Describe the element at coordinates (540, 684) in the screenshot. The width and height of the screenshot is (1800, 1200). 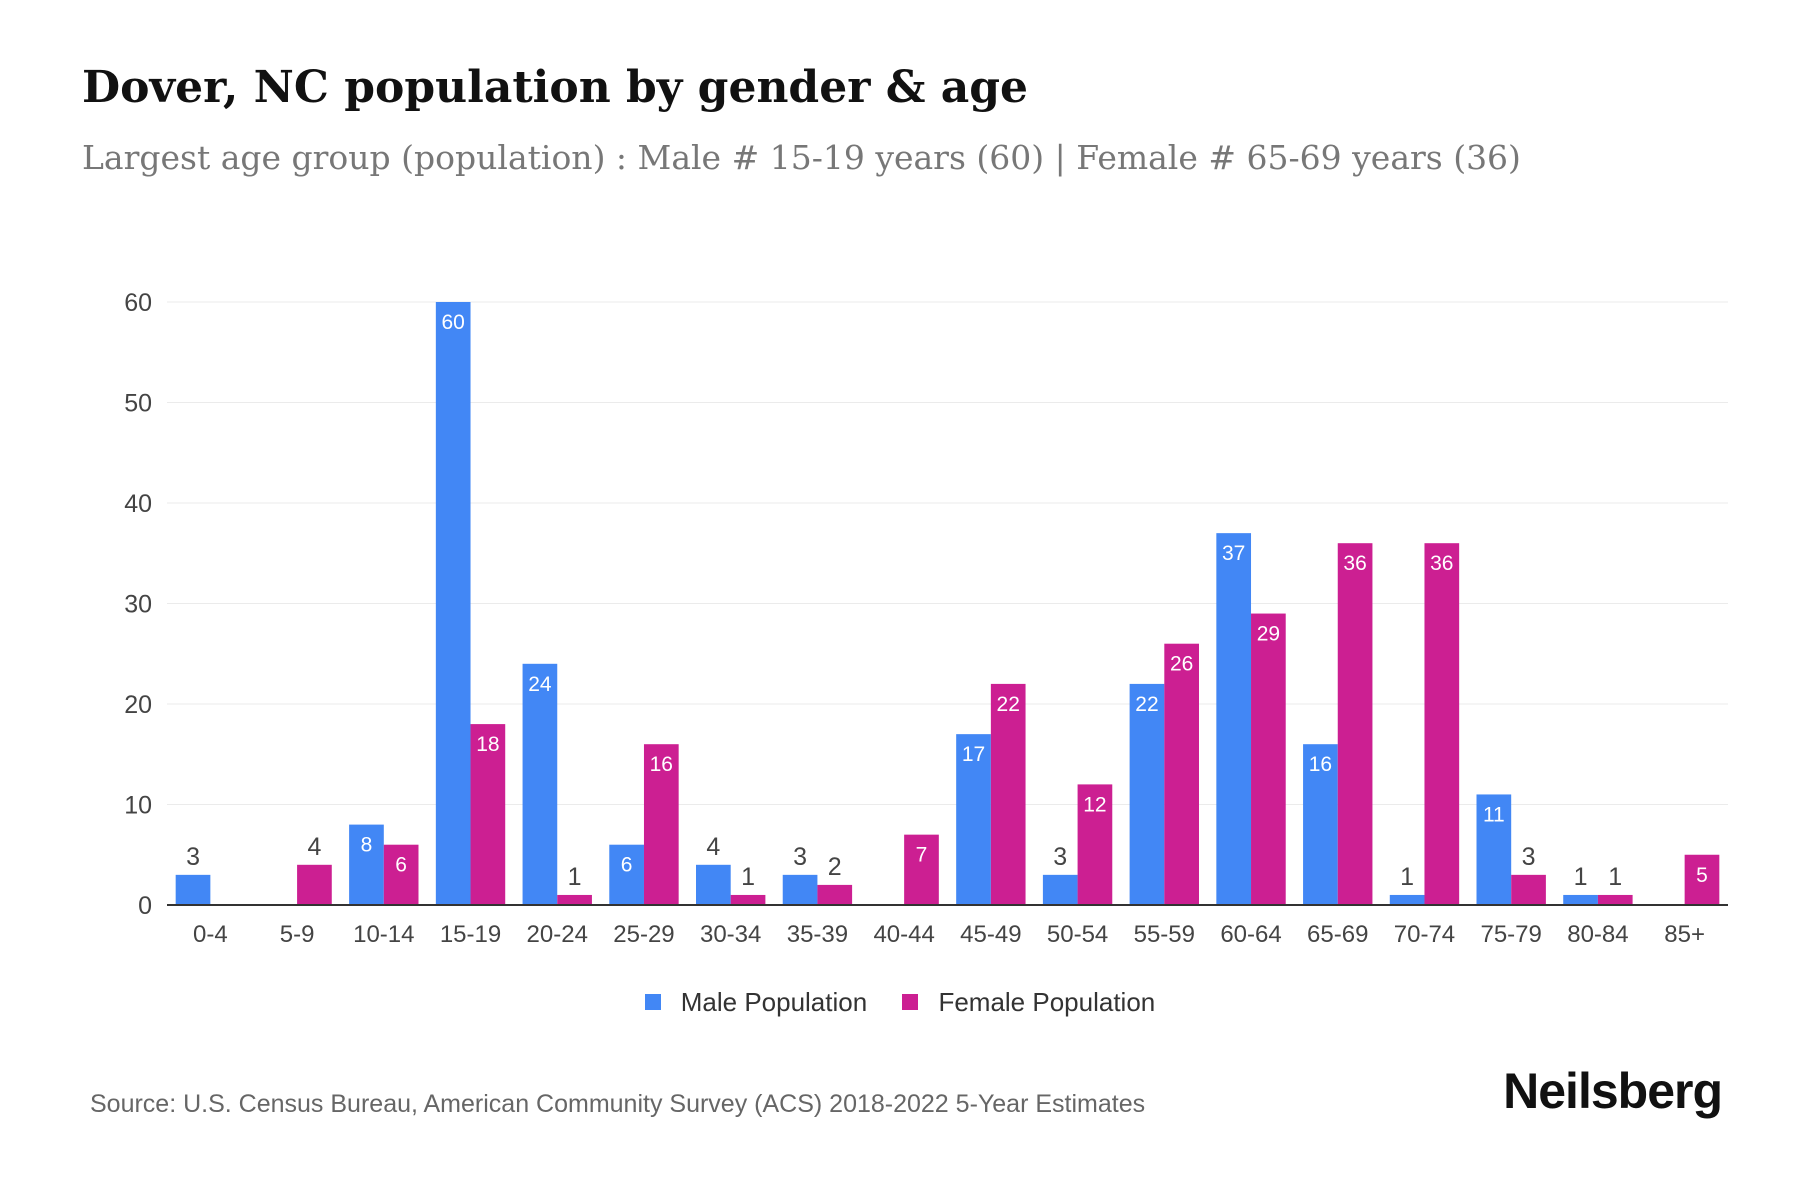
I see `data-label: 24` at that location.